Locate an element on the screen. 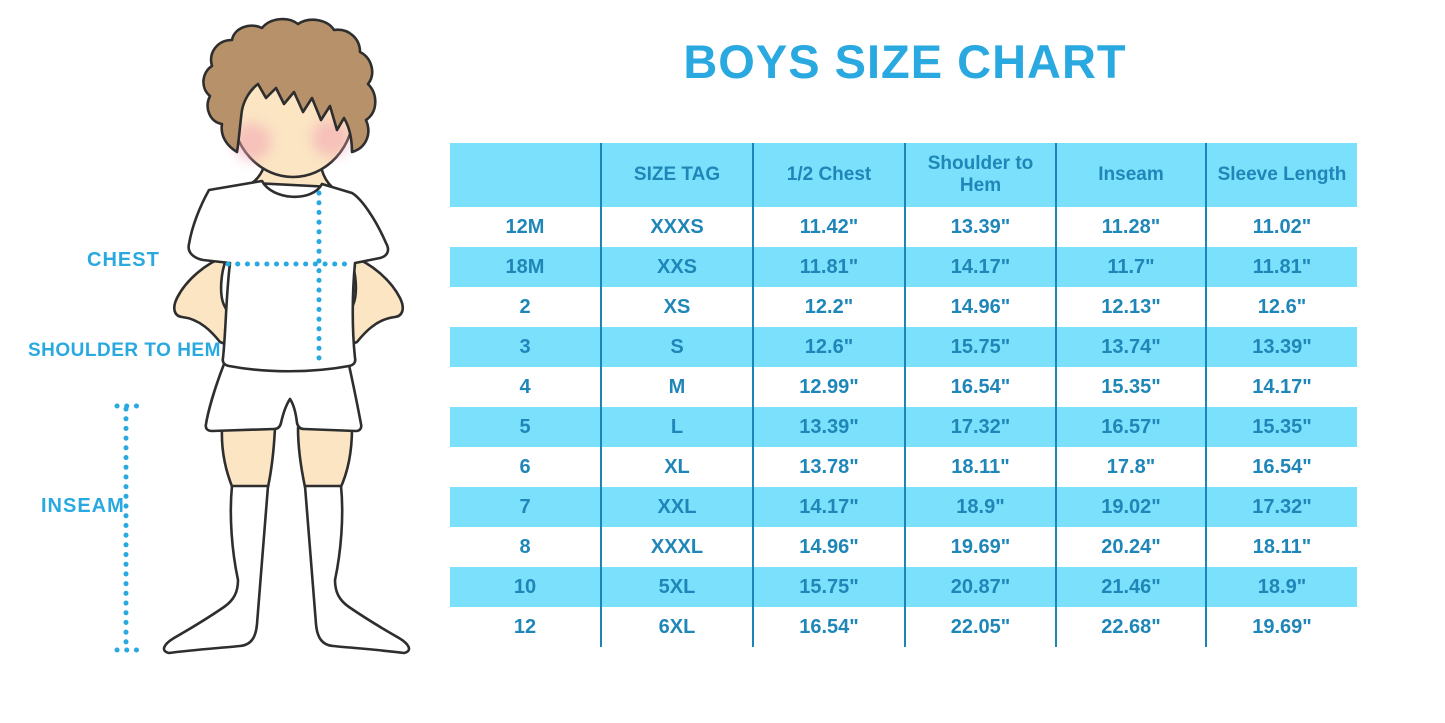 The height and width of the screenshot is (723, 1445). left-cheek is located at coordinates (252, 142).